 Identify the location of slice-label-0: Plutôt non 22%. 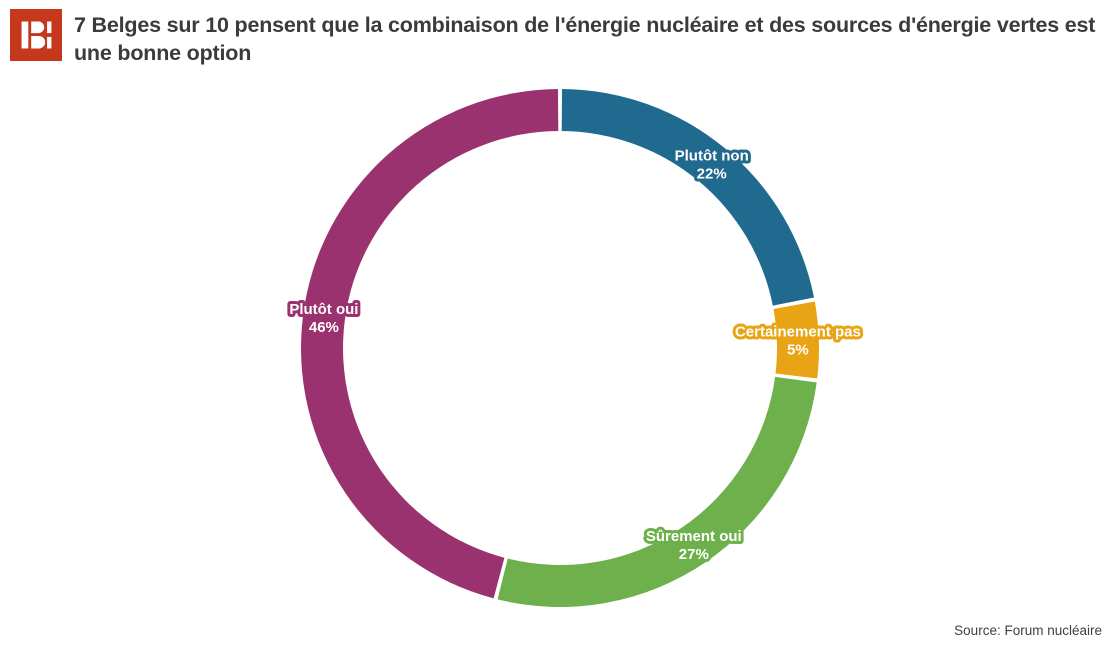
(712, 165).